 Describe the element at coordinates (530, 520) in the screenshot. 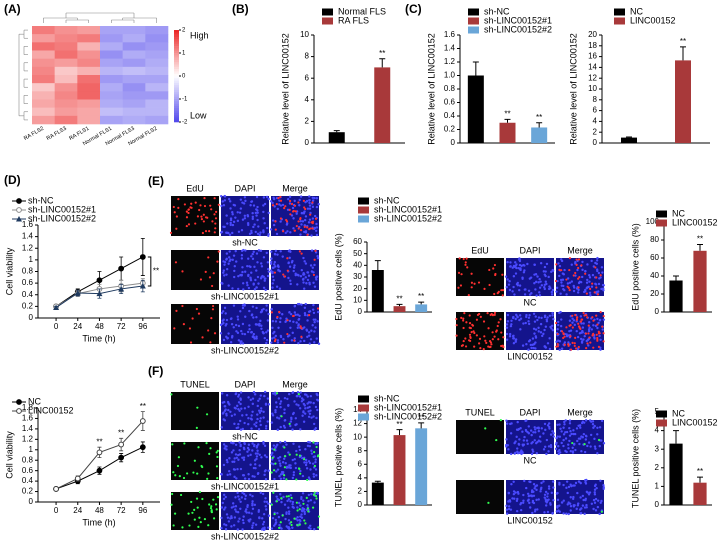

I see `row-label: LINC00152` at that location.